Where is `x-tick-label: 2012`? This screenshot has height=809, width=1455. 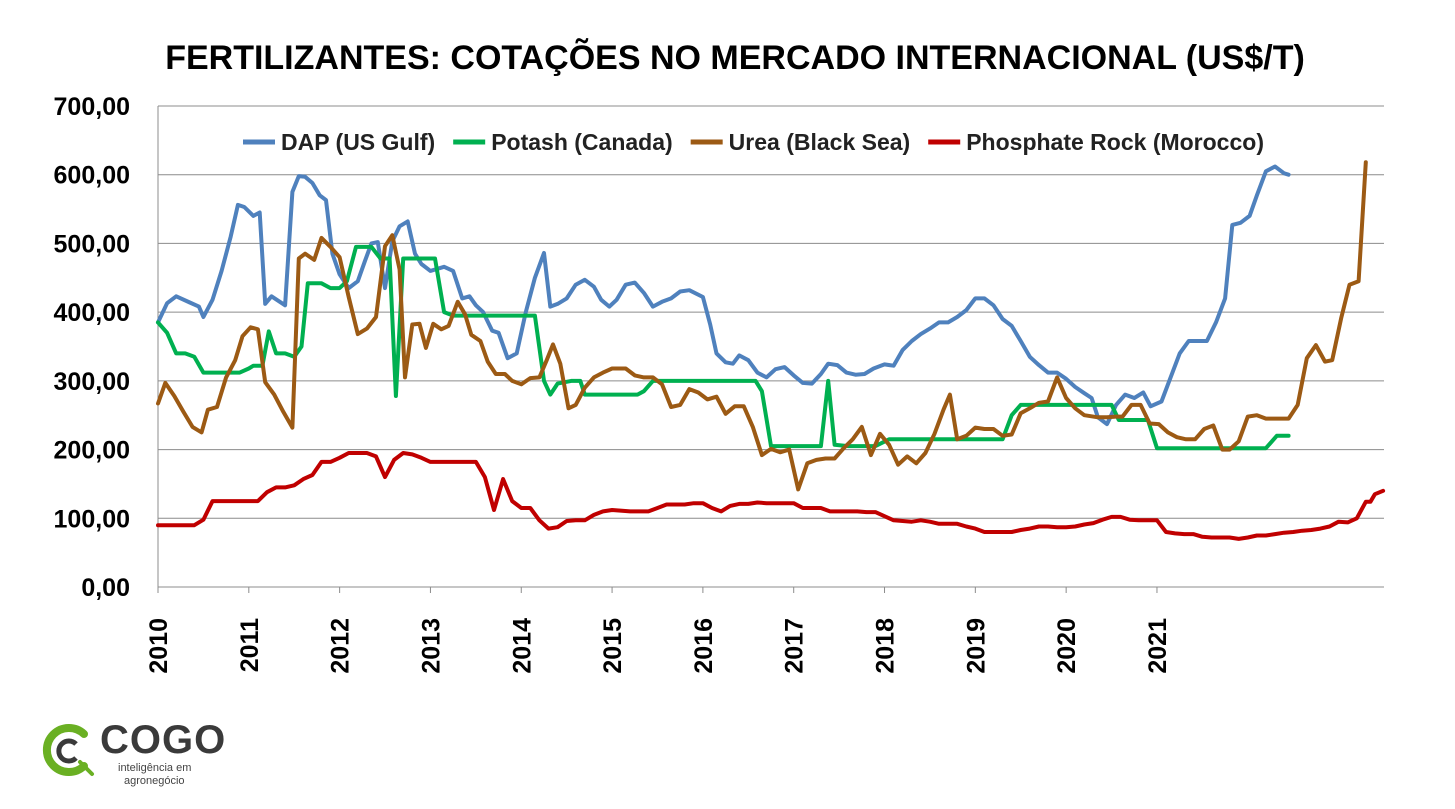
x-tick-label: 2012 is located at coordinates (341, 646).